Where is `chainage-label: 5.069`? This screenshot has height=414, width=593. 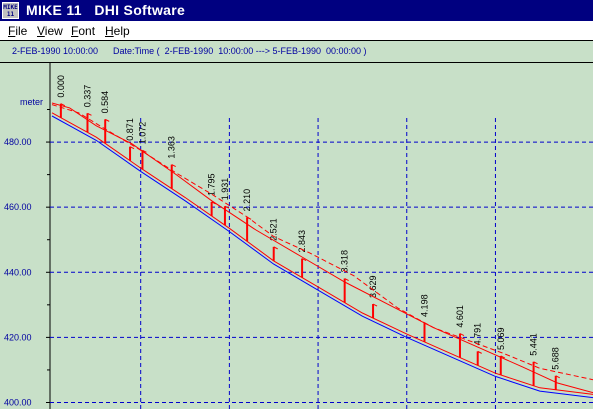 chainage-label: 5.069 is located at coordinates (501, 338).